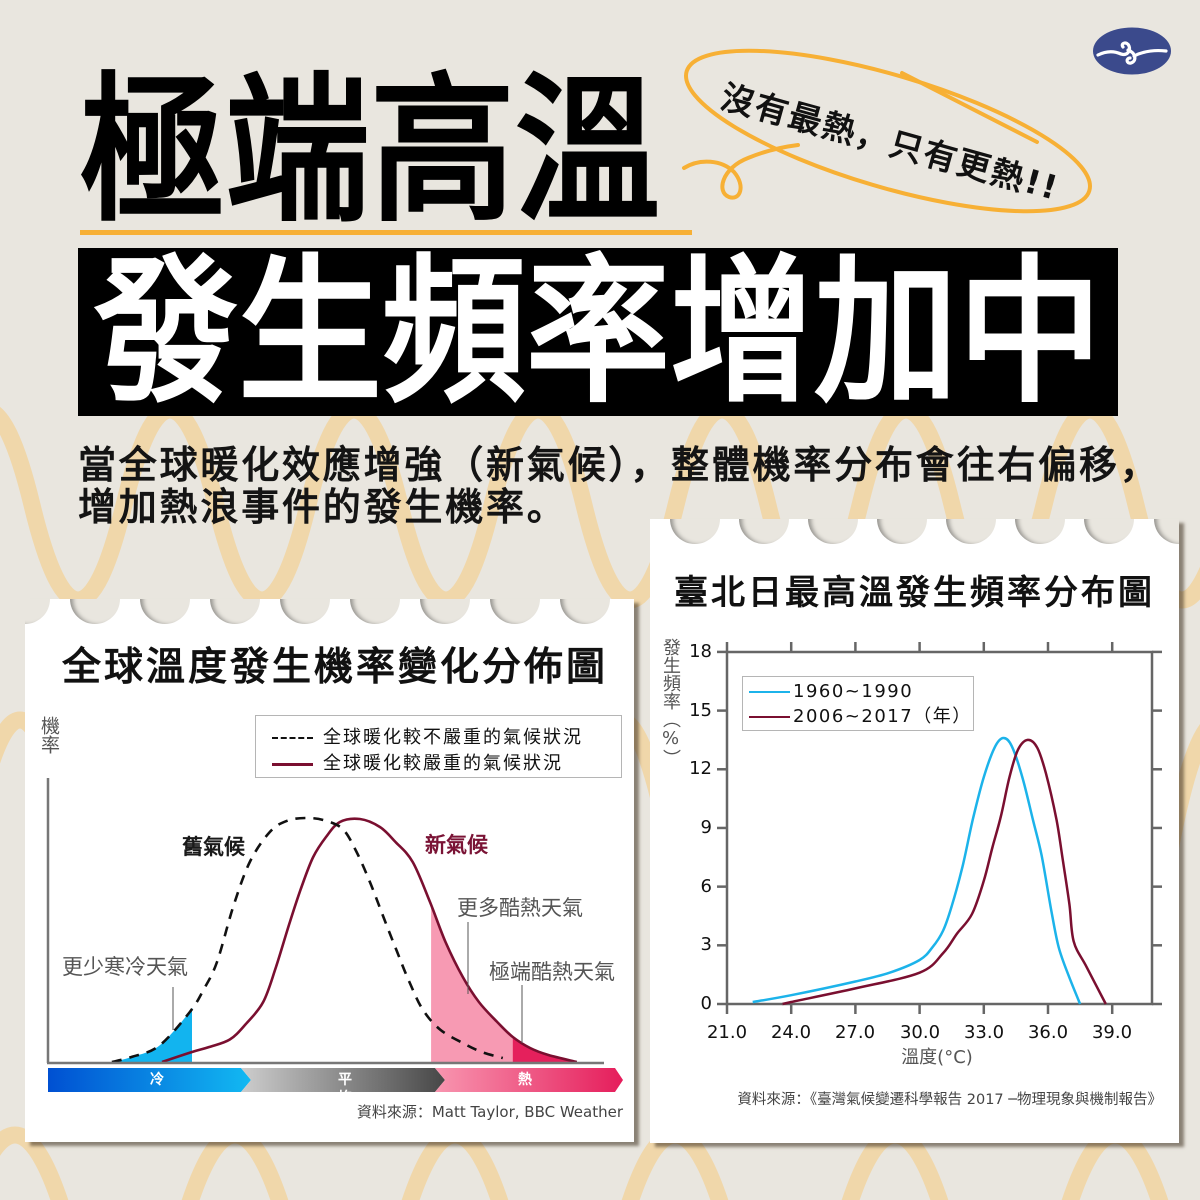 The height and width of the screenshot is (1200, 1200). Describe the element at coordinates (700, 651) in the screenshot. I see `y-tick-label: 18` at that location.